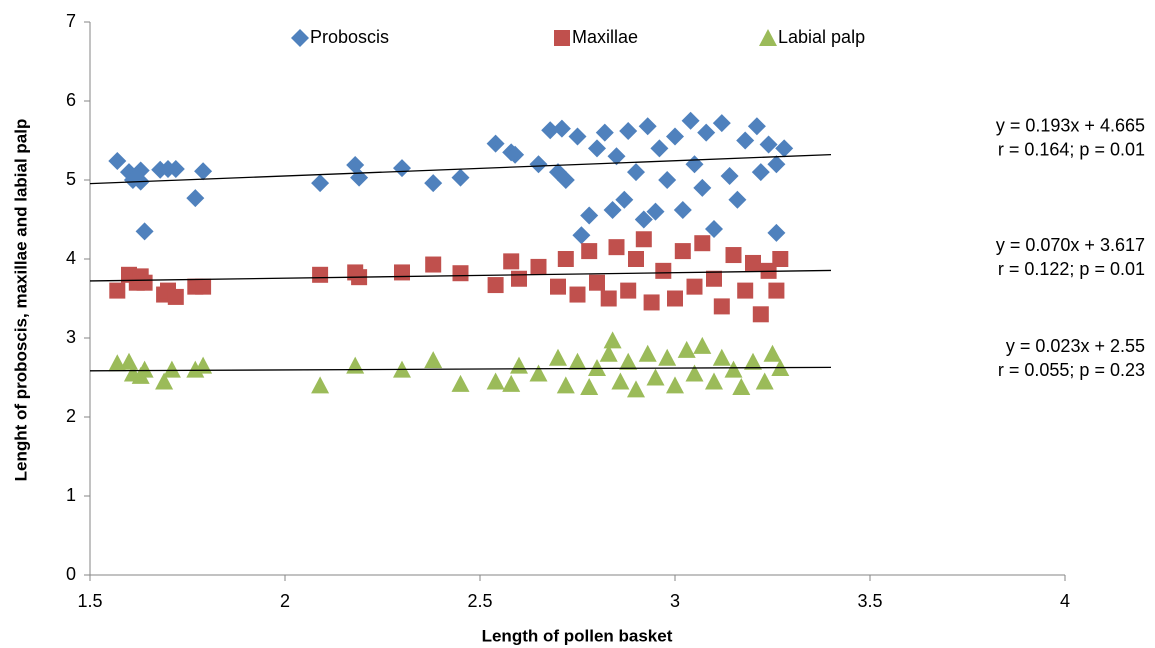  I want to click on legend-label: Labial palp, so click(821, 37).